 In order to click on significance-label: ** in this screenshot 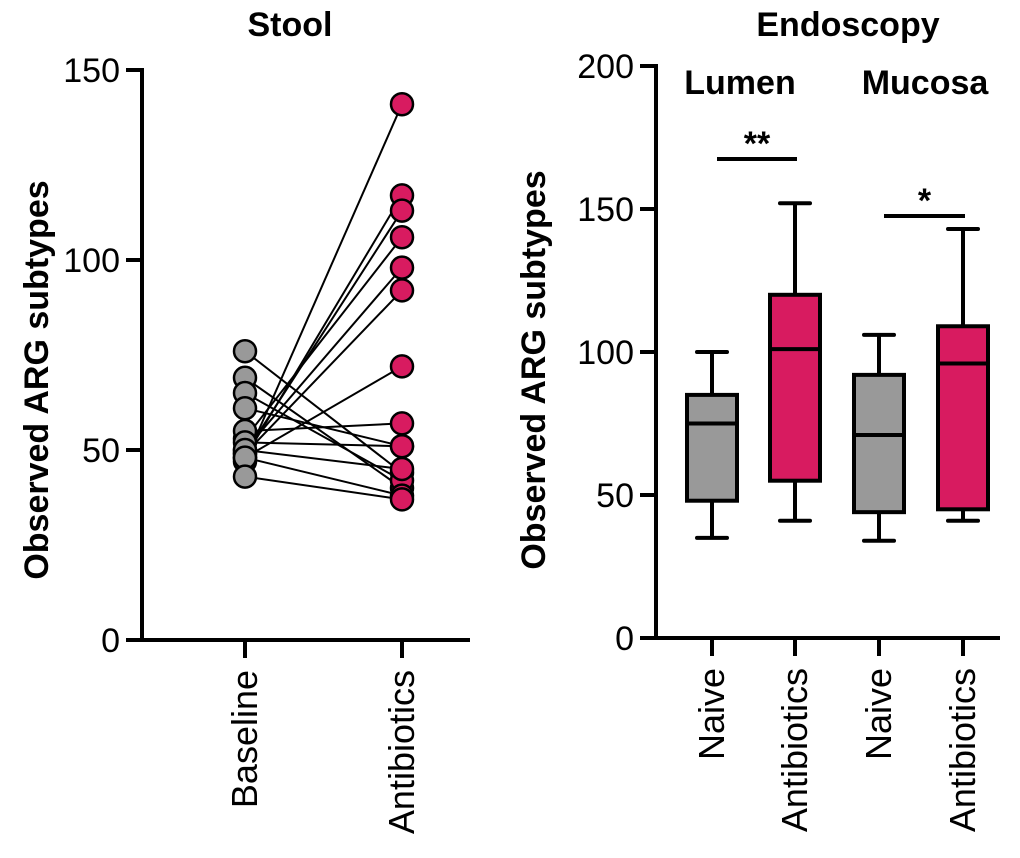, I will do `click(757, 144)`.